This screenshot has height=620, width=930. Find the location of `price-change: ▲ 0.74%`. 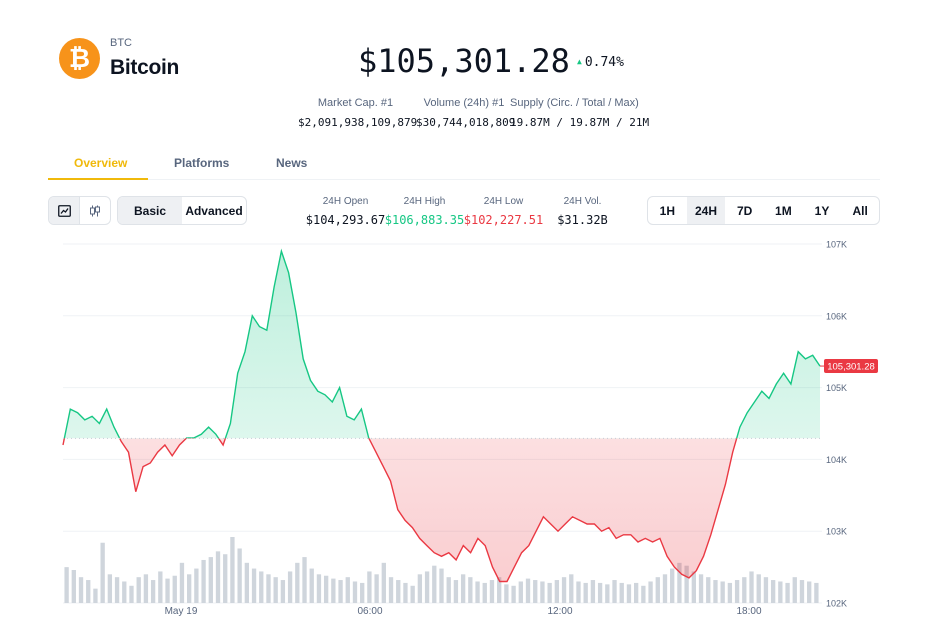

price-change: ▲ 0.74% is located at coordinates (600, 62).